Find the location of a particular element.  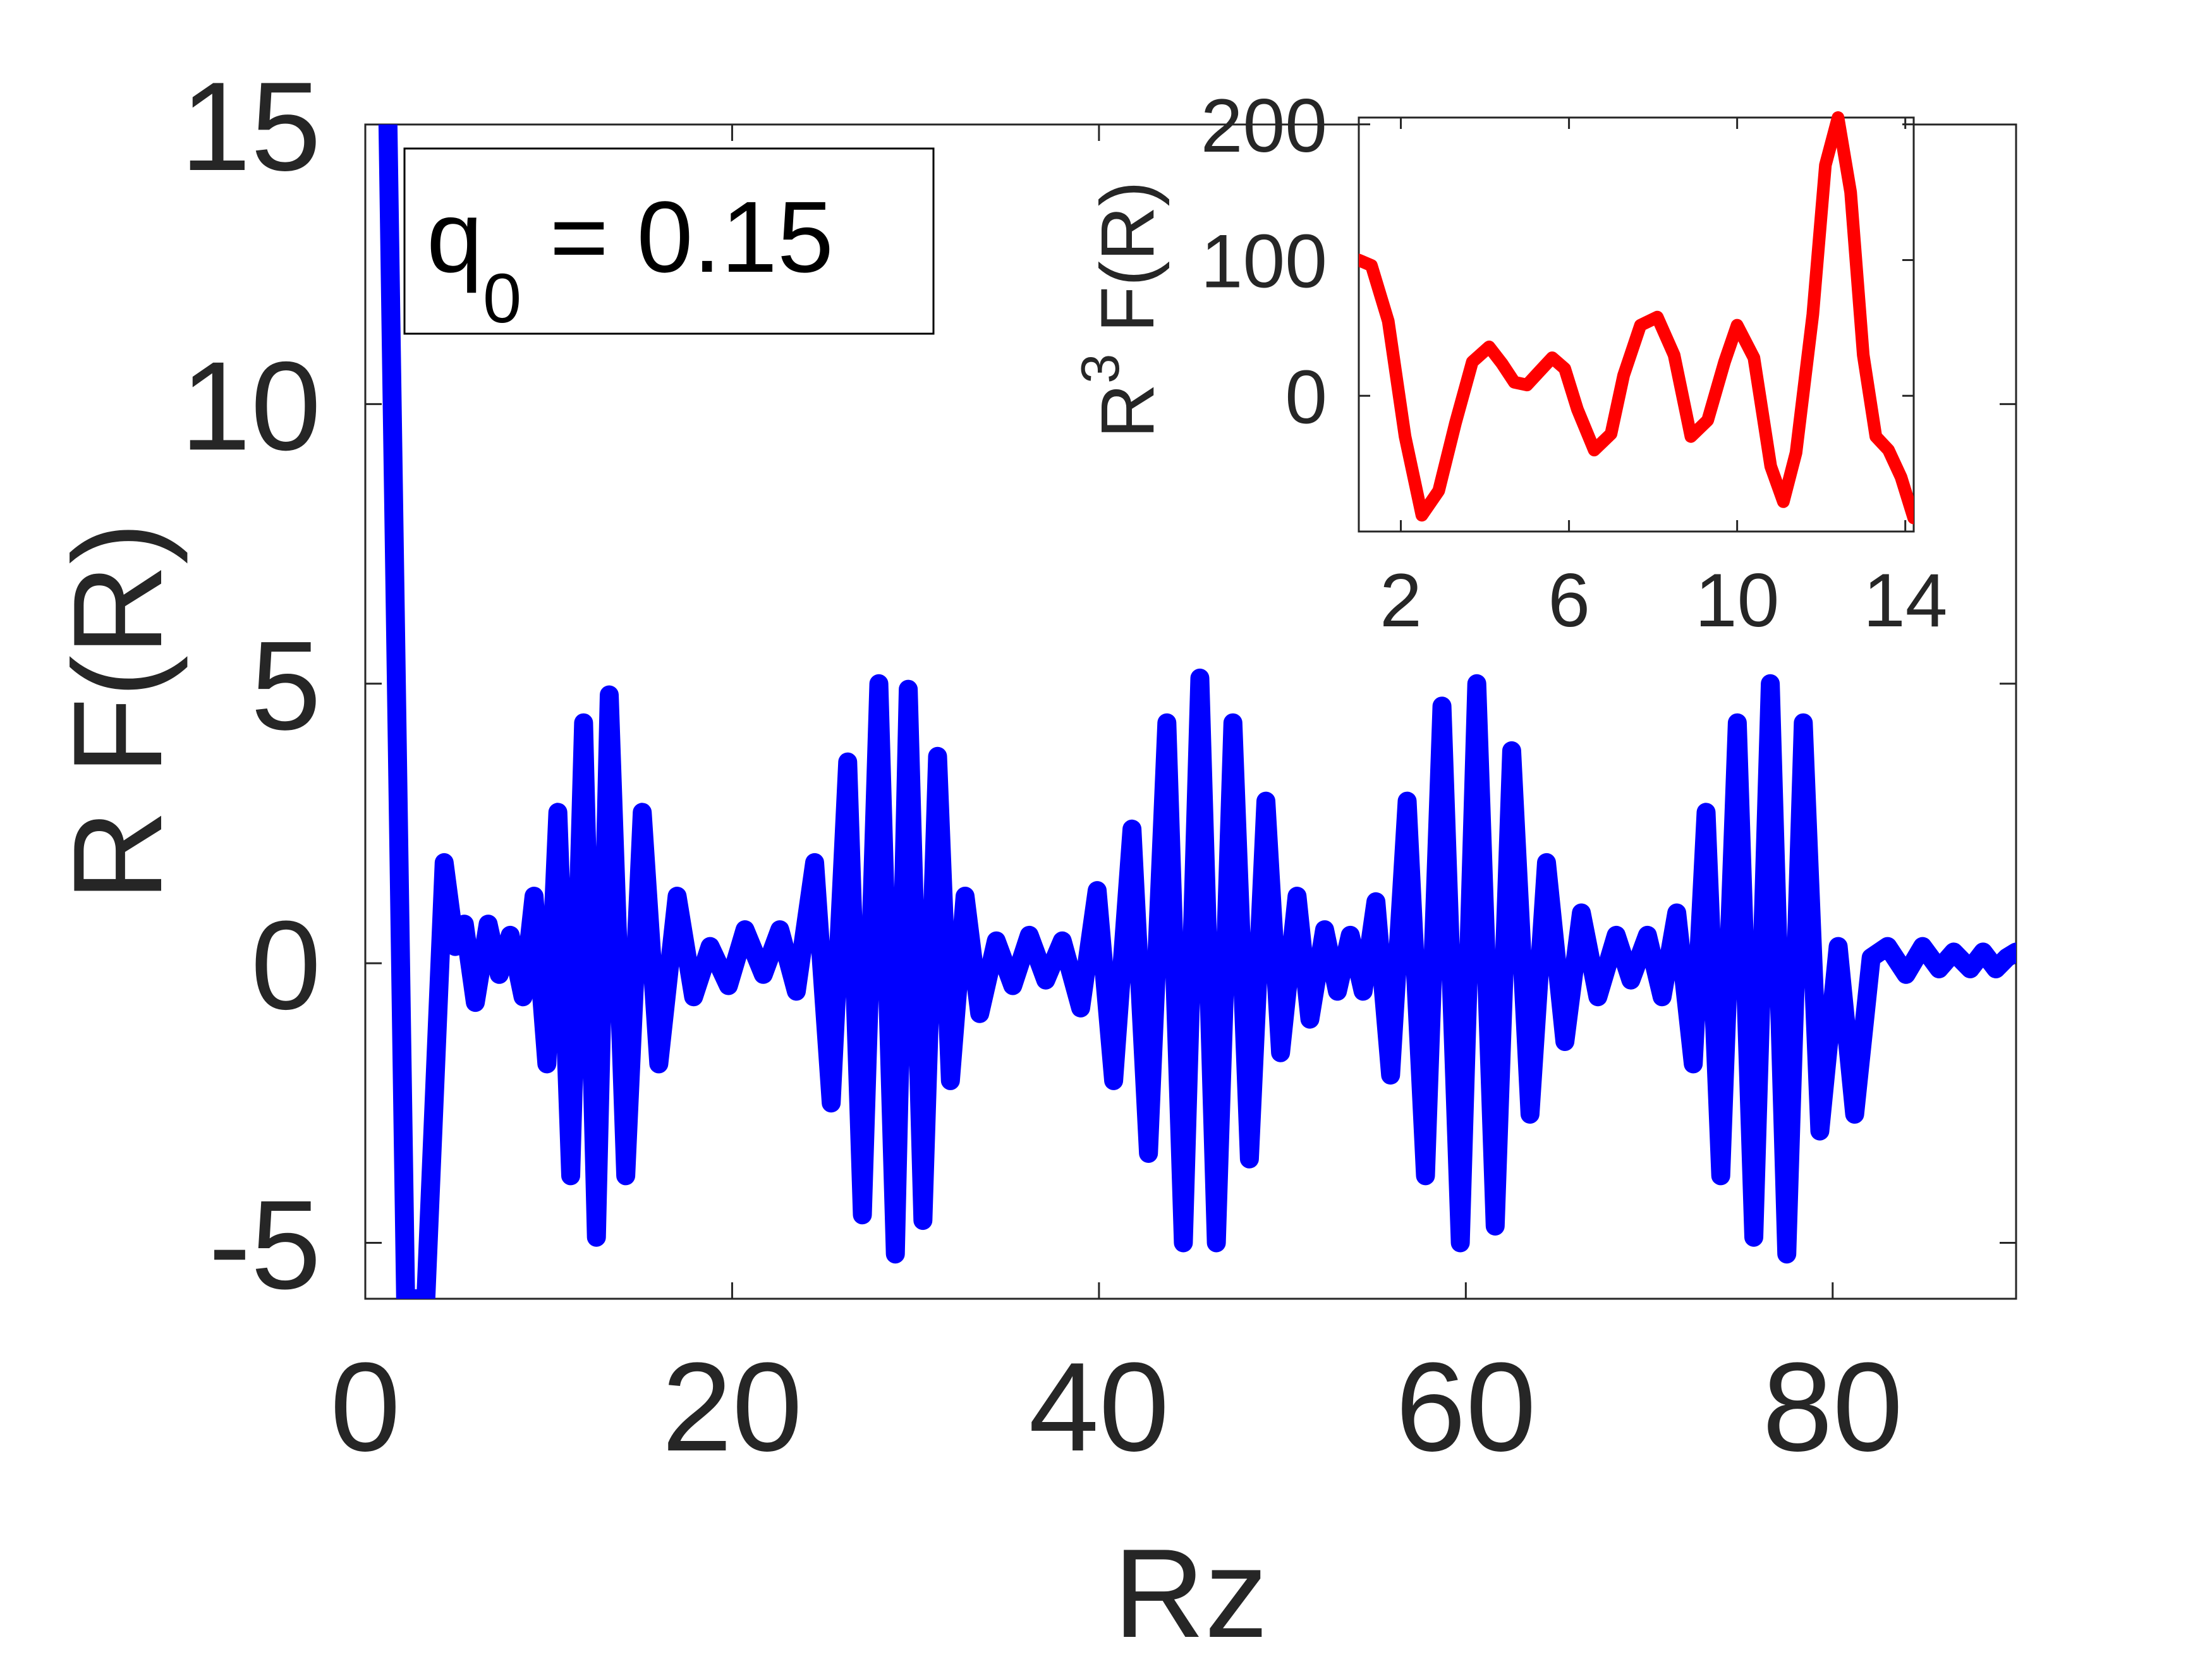

y-tick-label: 15 is located at coordinates (251, 126).